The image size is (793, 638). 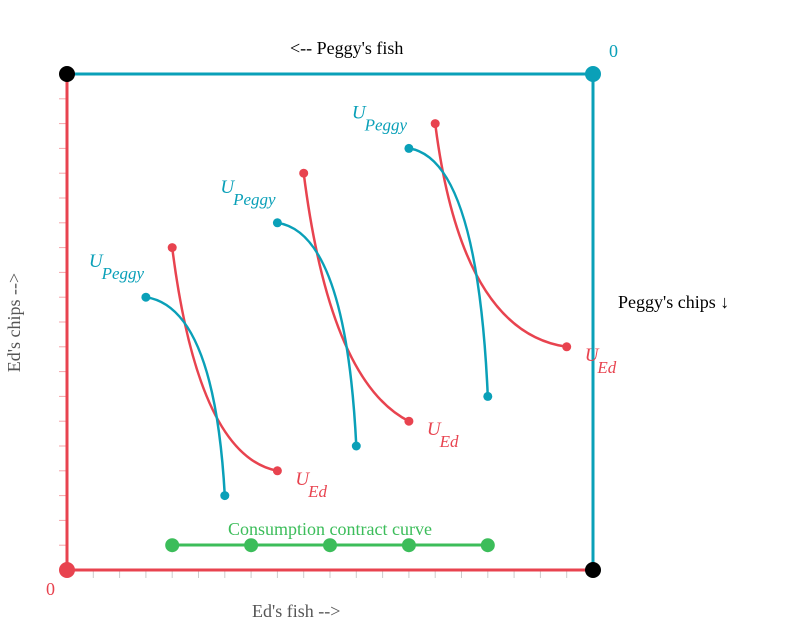 What do you see at coordinates (67, 74) in the screenshot?
I see `corner-point-top-left` at bounding box center [67, 74].